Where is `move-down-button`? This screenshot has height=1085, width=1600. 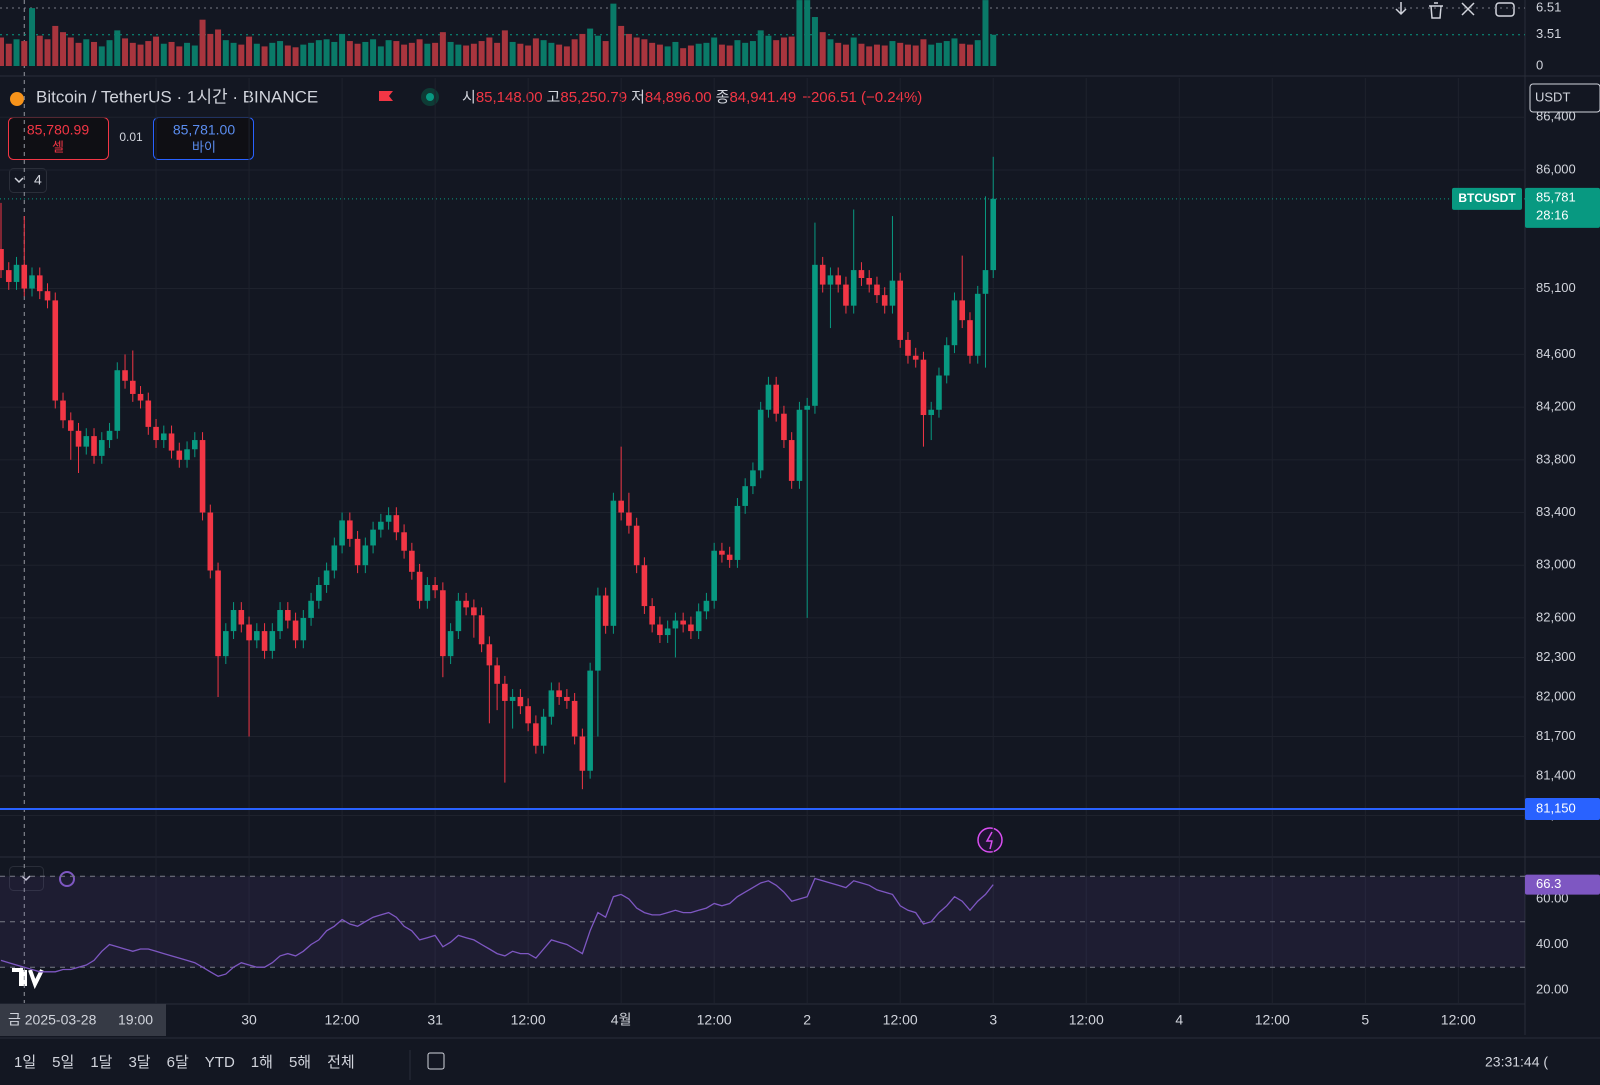
move-down-button is located at coordinates (1401, 9).